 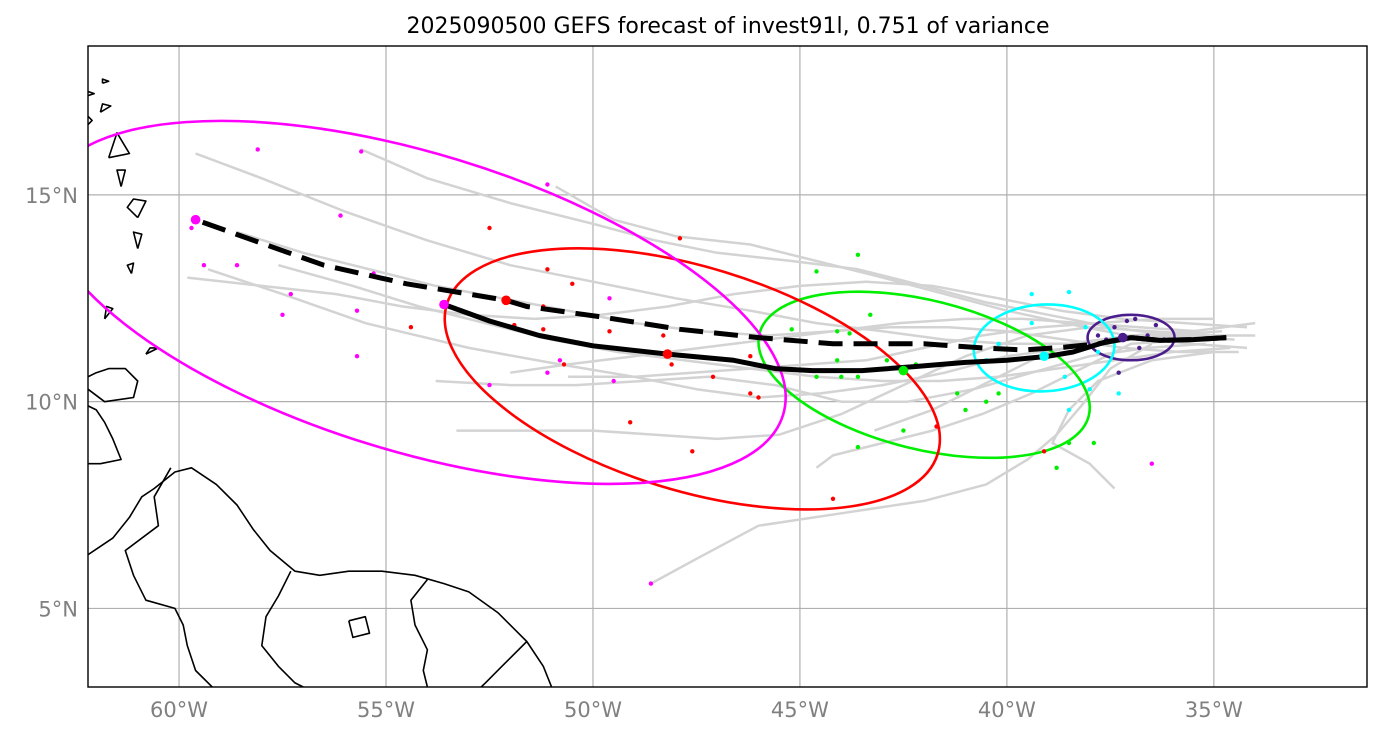 I want to click on day-marker-day2, so click(x=1044, y=356).